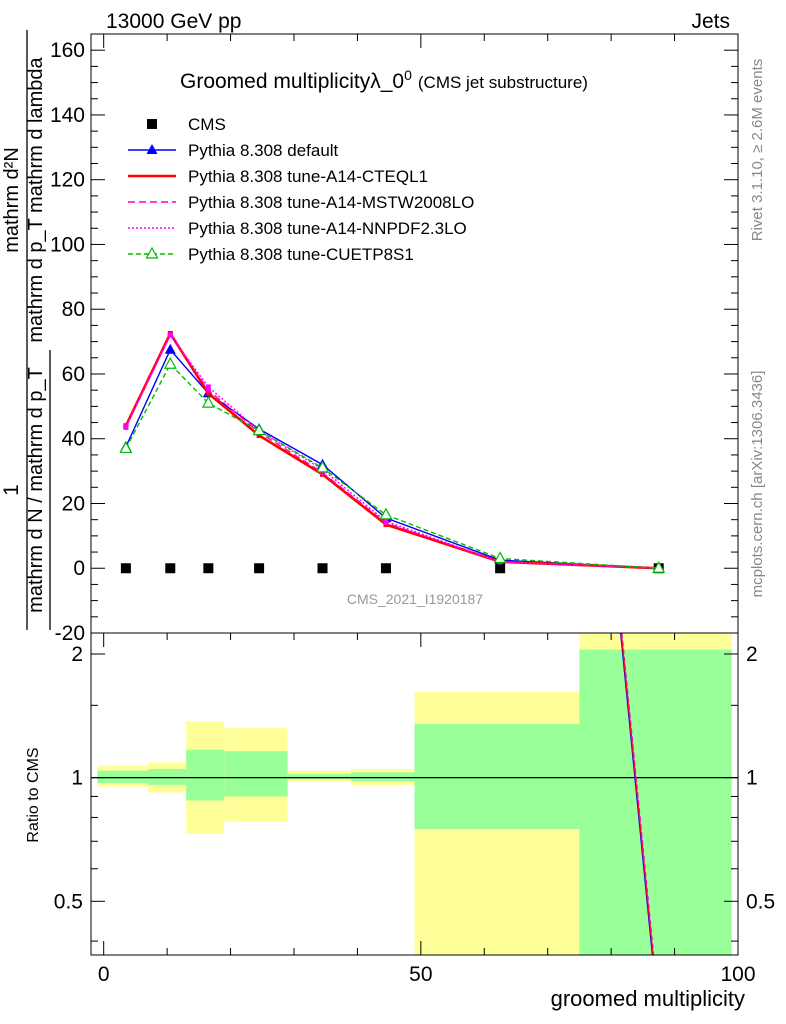  Describe the element at coordinates (67, 180) in the screenshot. I see `main-y-tick-label: 120` at that location.